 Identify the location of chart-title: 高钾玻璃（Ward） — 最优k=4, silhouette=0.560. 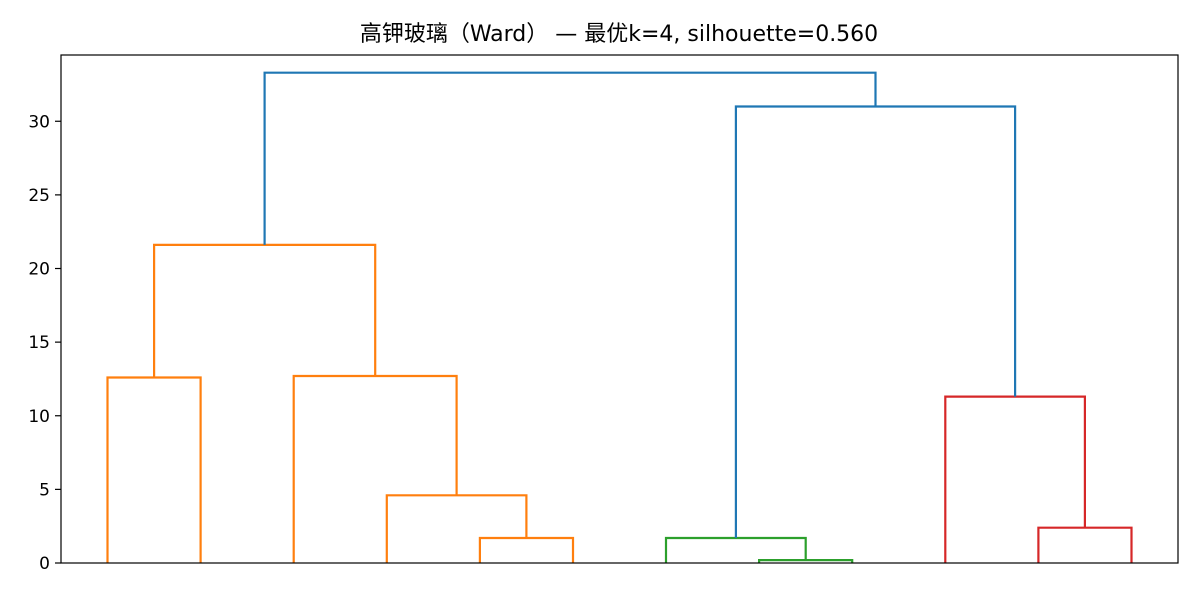
(619, 34).